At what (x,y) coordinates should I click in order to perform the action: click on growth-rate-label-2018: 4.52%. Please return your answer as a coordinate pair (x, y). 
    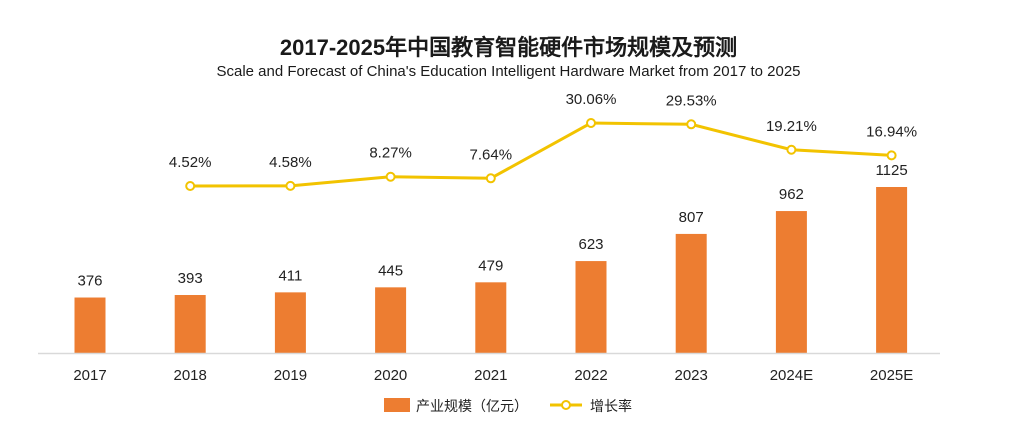
    Looking at the image, I should click on (190, 162).